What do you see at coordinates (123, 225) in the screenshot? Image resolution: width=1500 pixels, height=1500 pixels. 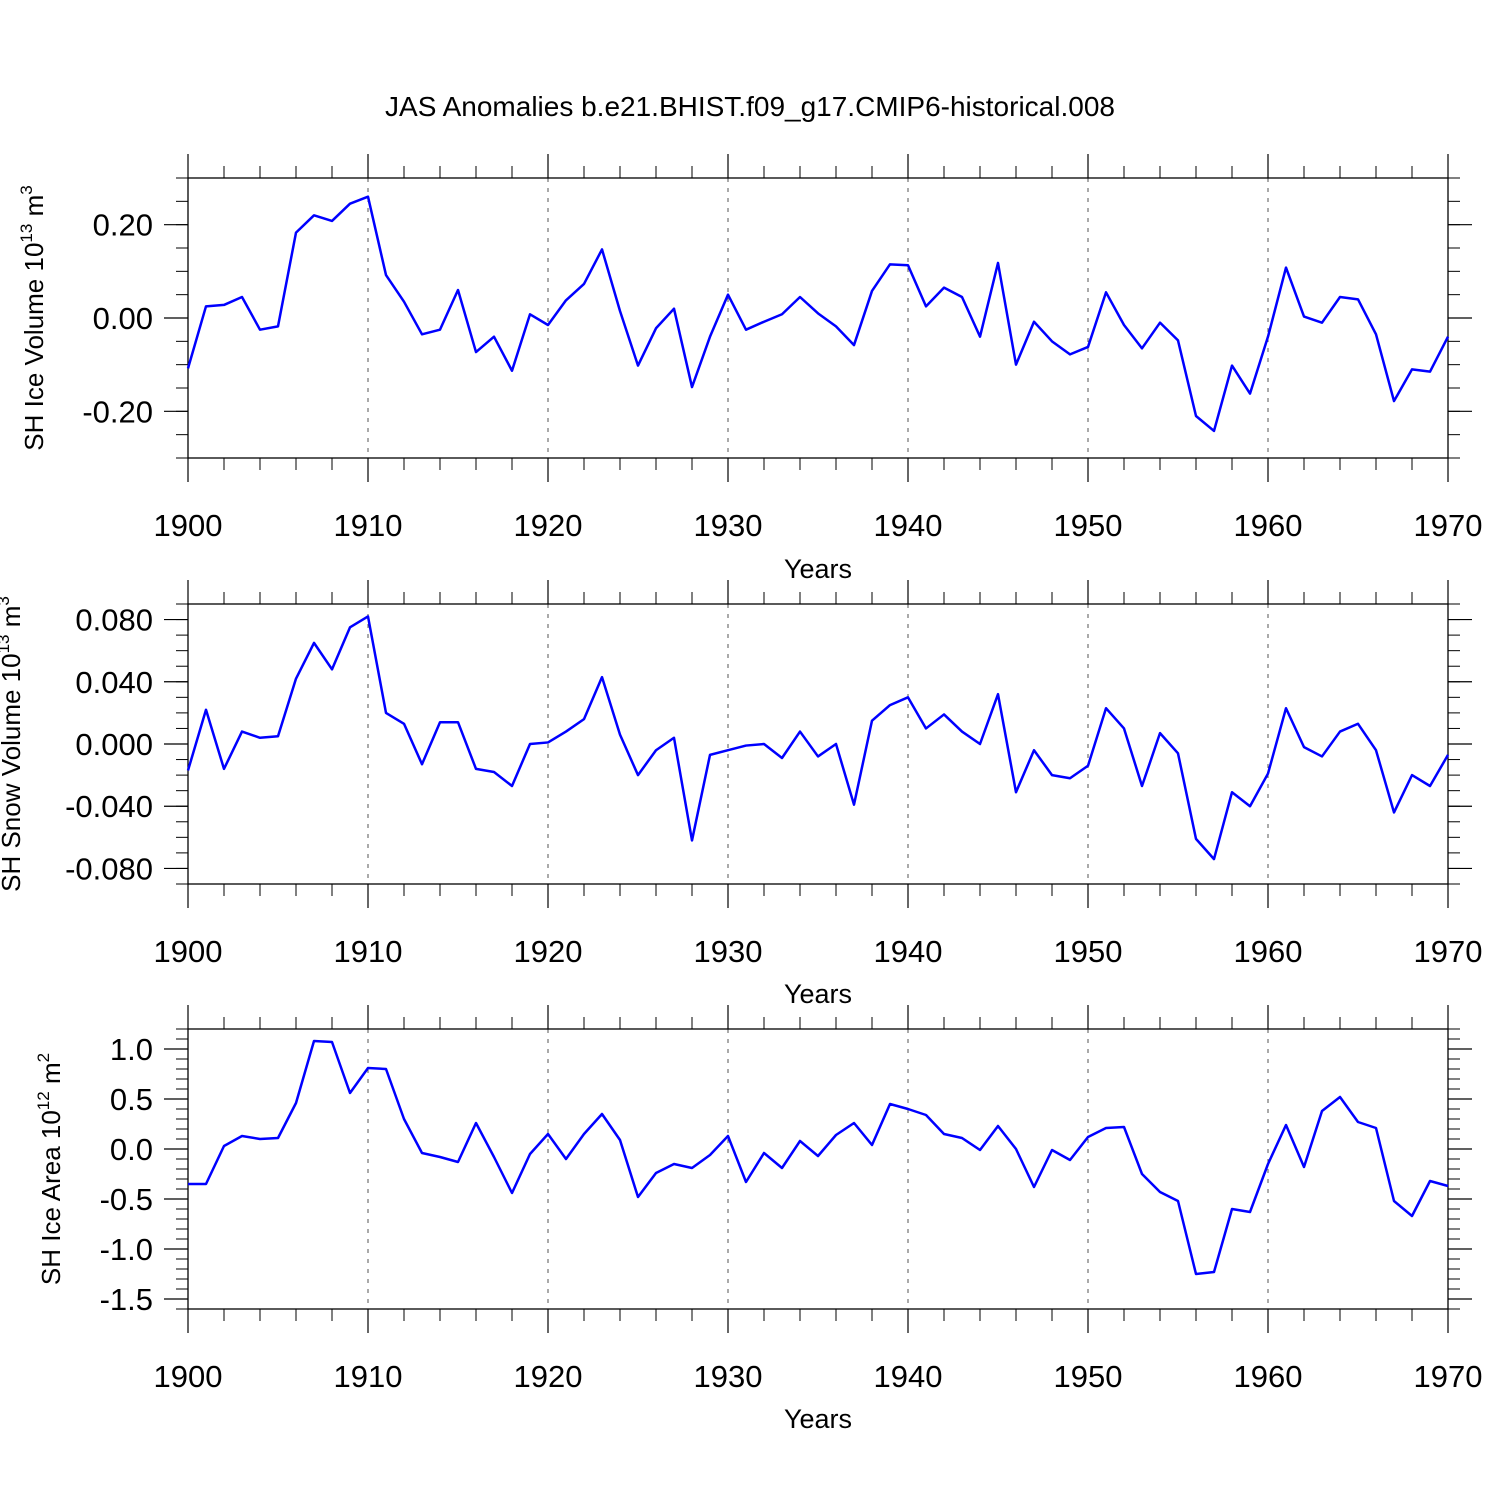 I see `y-tick-label: 0.20` at bounding box center [123, 225].